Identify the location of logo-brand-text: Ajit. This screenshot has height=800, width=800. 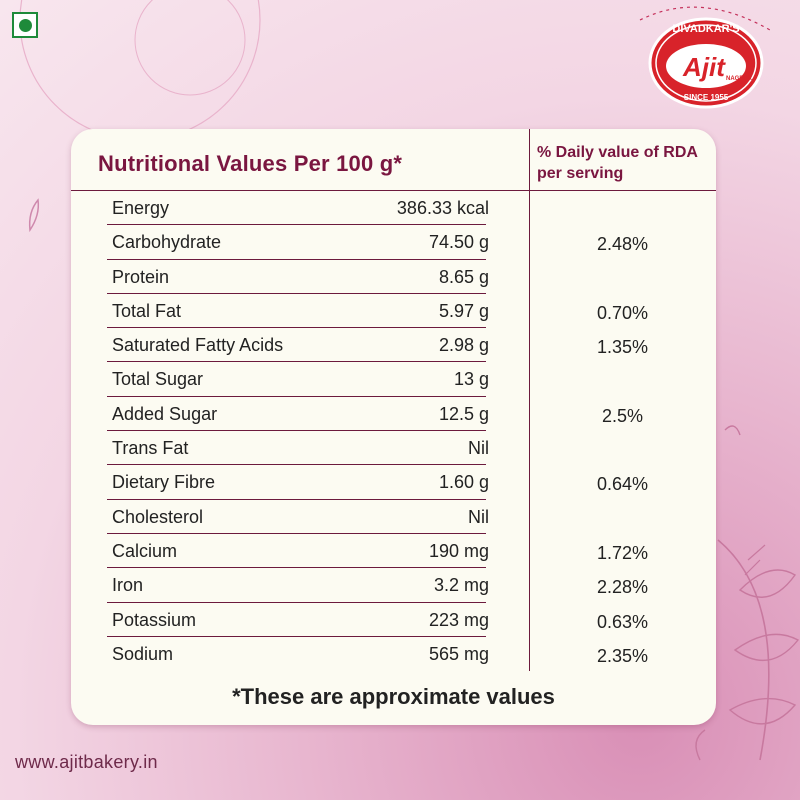
(704, 67).